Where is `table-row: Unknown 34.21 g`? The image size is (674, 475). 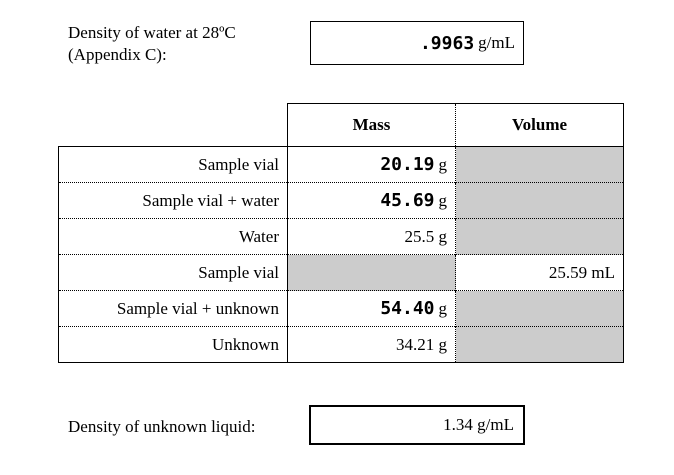
table-row: Unknown 34.21 g is located at coordinates (341, 344).